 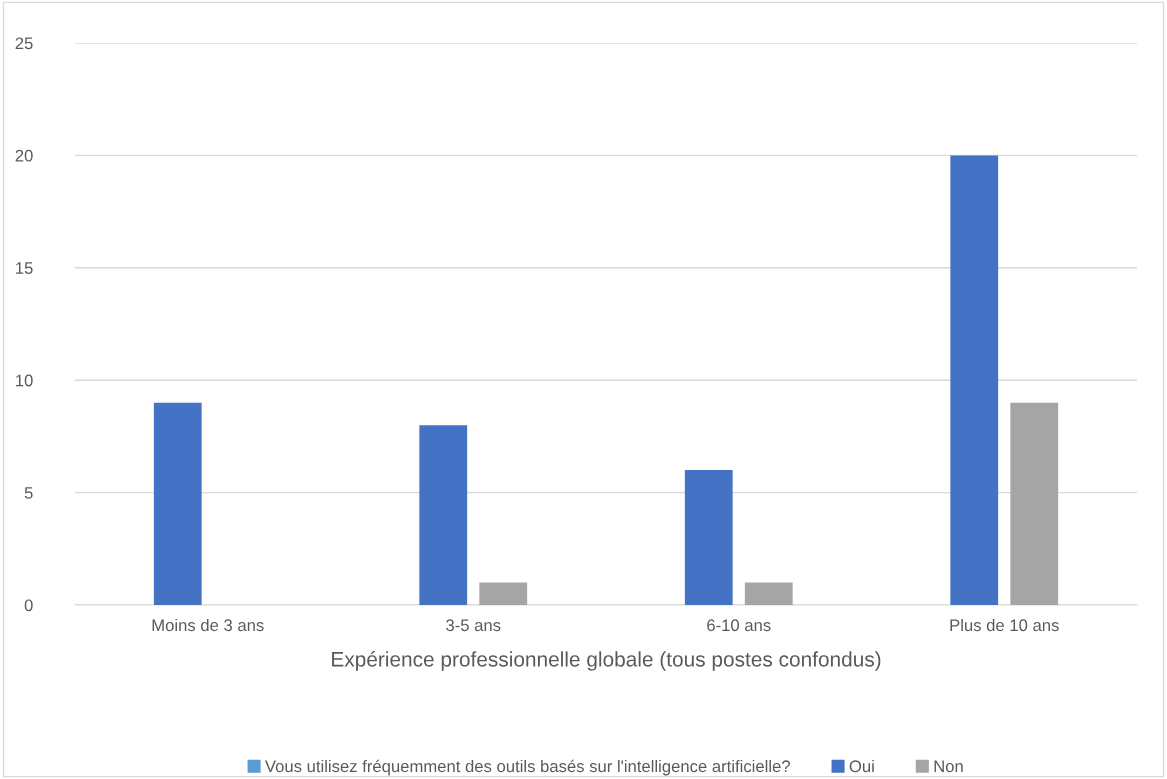 I want to click on y-tick-label: 15, so click(x=24, y=268).